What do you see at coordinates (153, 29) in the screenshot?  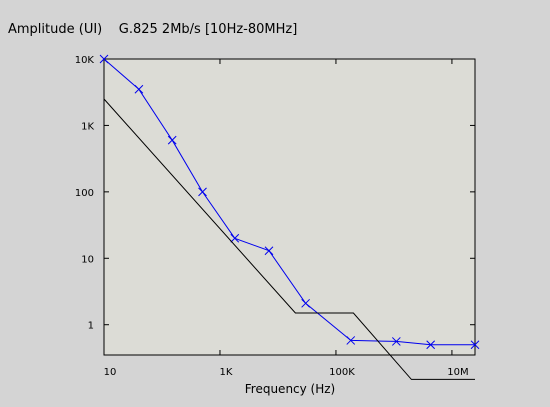 I see `chart-title: Amplitude (UI) G.825 2Mb/s [10Hz-80MHz]` at bounding box center [153, 29].